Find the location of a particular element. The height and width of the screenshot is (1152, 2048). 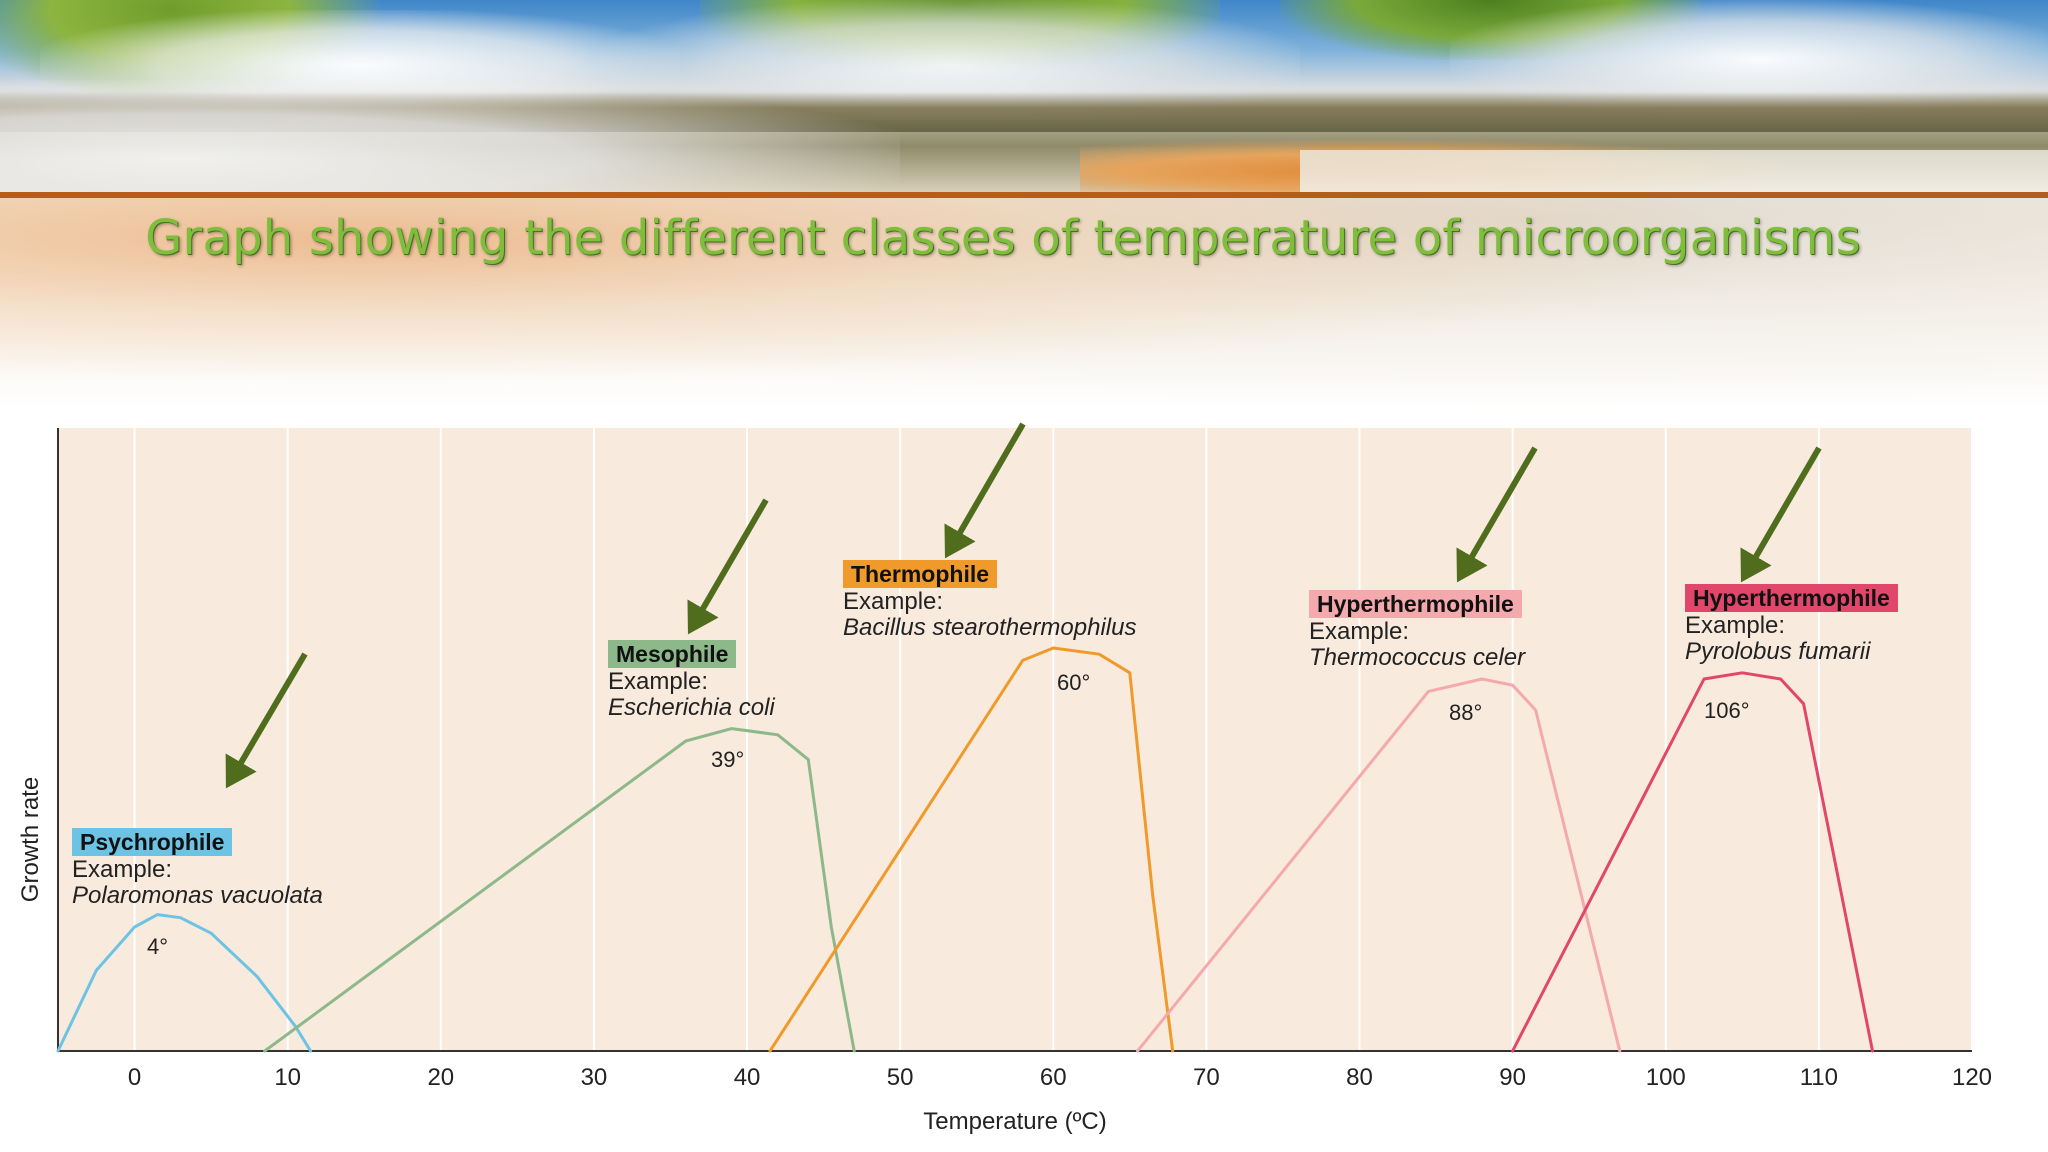

x-tick-label-100: 100 is located at coordinates (1666, 1077).